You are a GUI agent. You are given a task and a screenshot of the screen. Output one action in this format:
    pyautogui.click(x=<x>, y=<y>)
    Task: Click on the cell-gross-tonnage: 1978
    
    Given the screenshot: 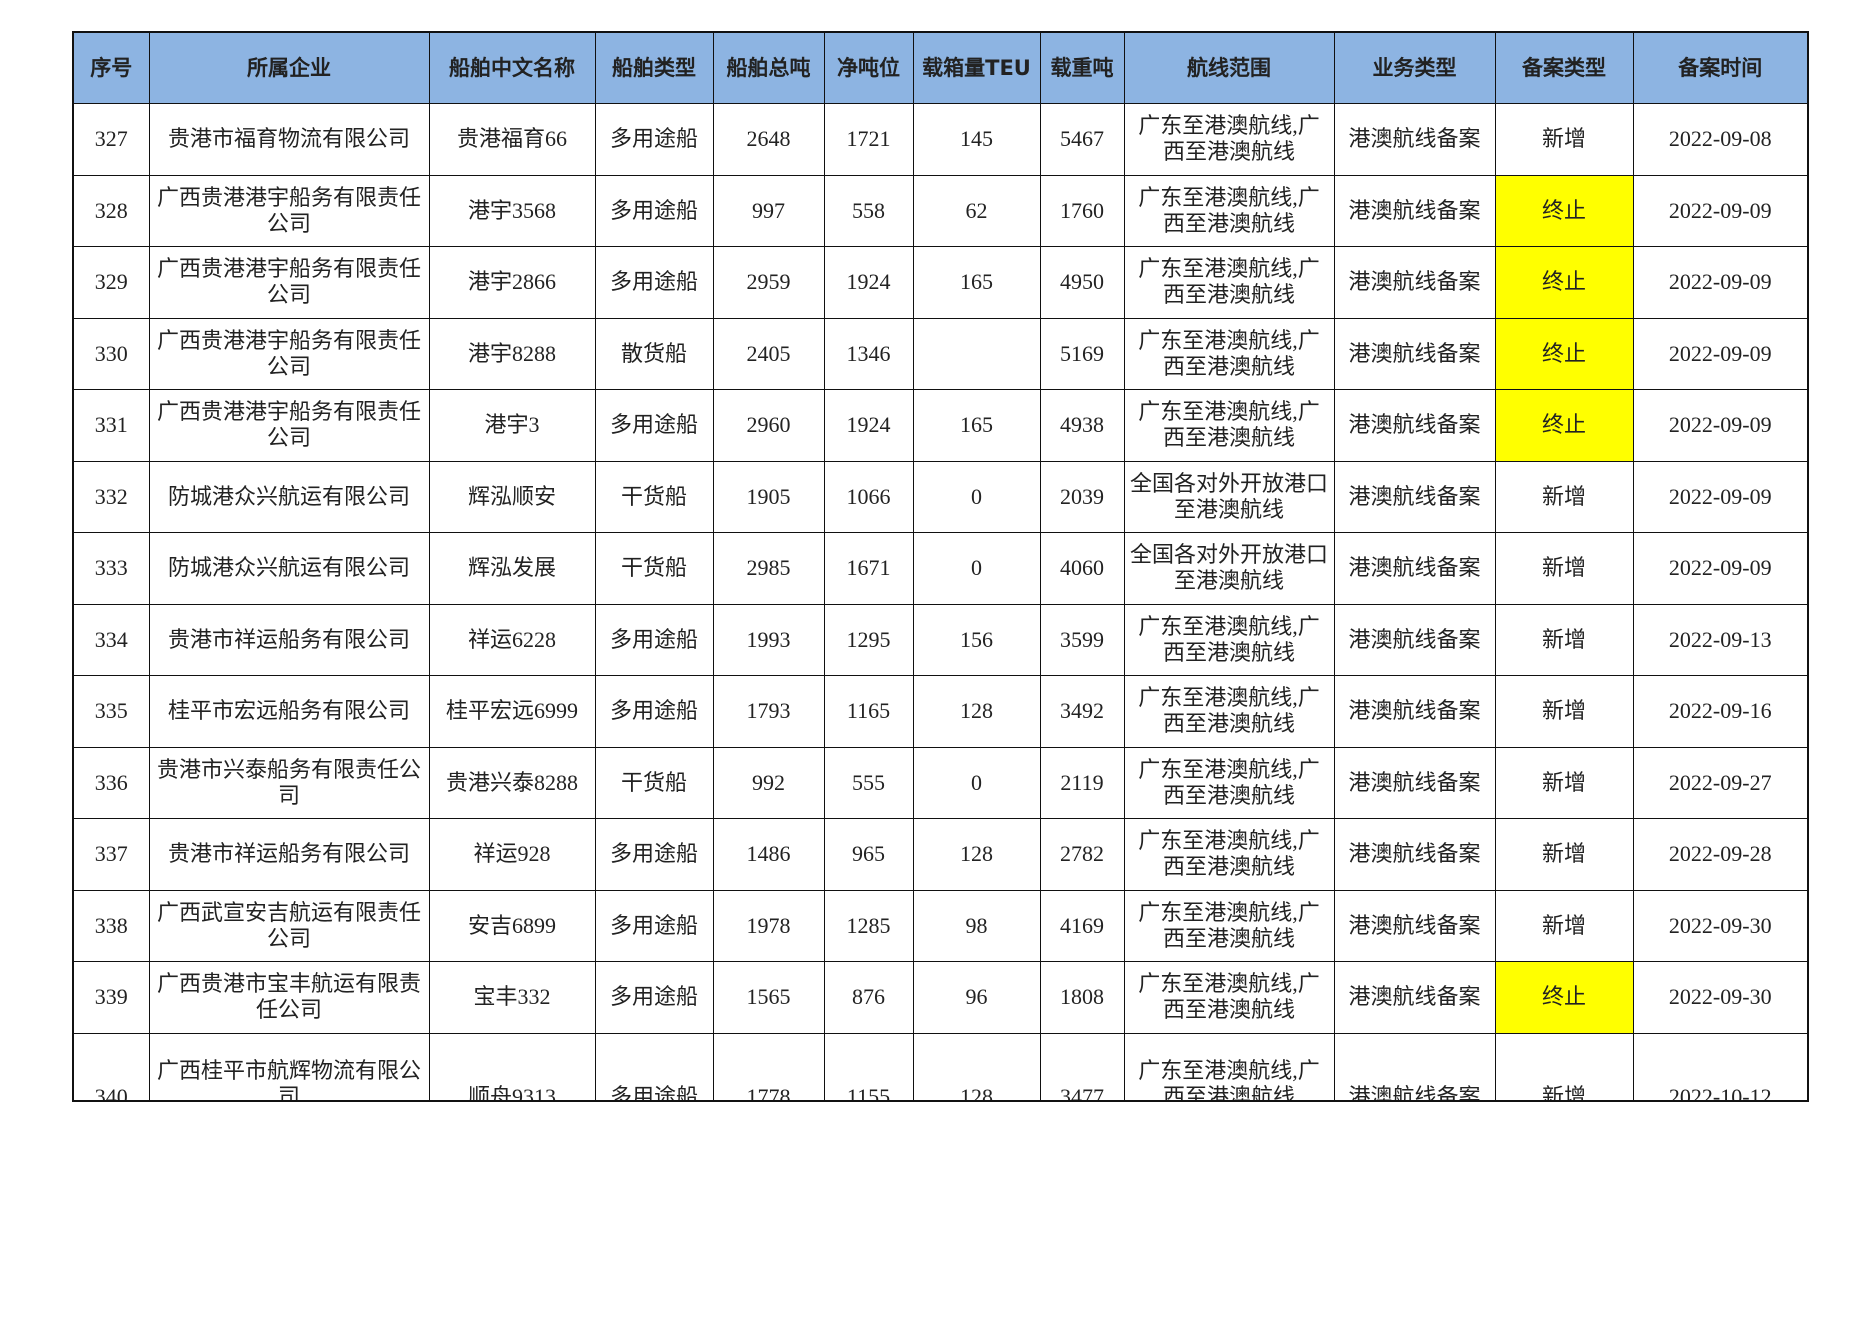 What is the action you would take?
    pyautogui.click(x=768, y=925)
    